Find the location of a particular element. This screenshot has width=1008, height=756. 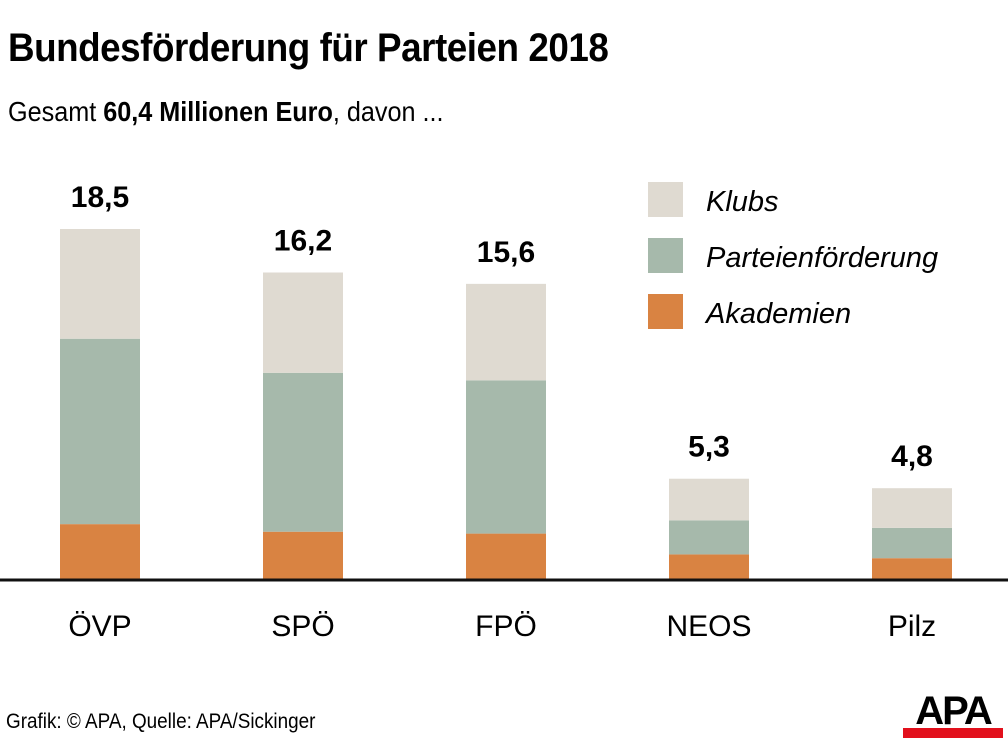

logo-text: APA is located at coordinates (953, 711).